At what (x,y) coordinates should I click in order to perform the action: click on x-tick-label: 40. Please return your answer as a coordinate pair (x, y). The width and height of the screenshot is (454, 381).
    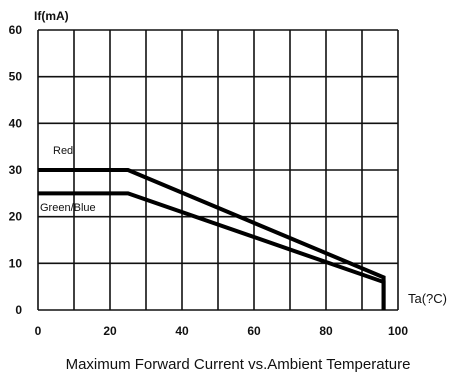
    Looking at the image, I should click on (182, 331).